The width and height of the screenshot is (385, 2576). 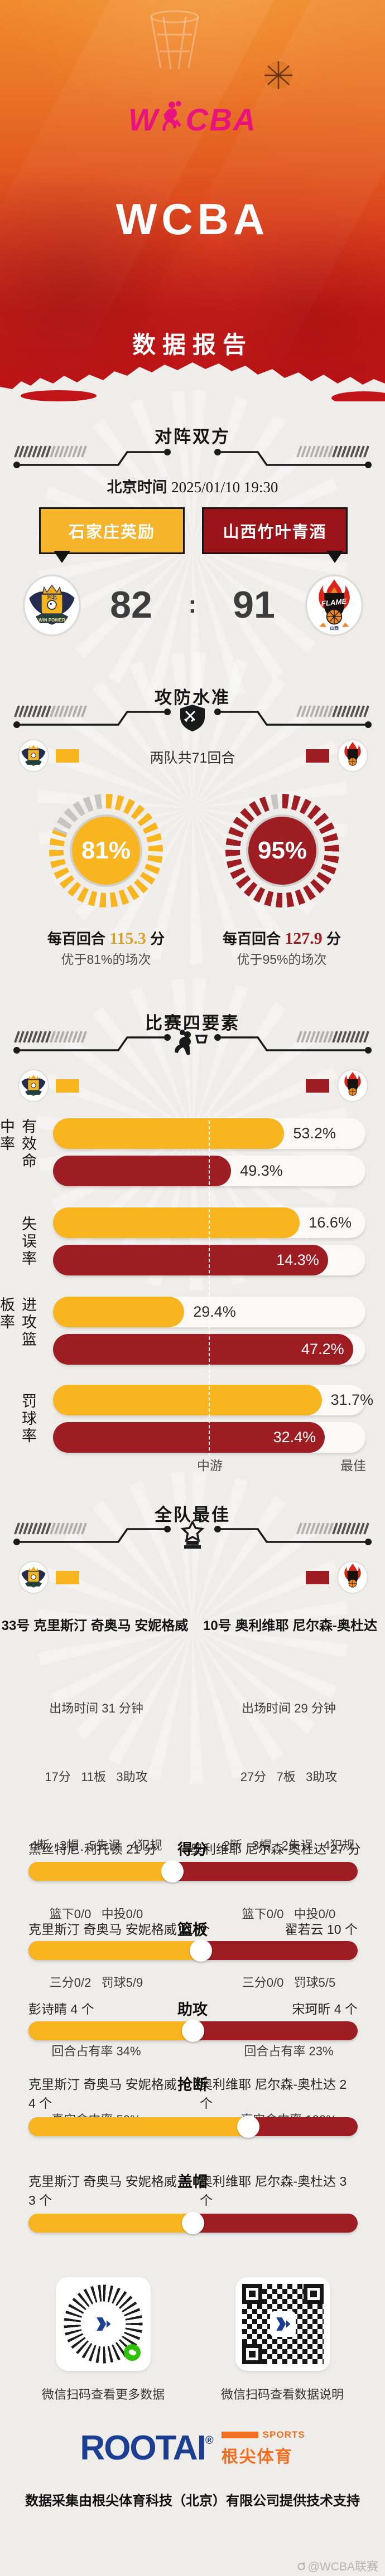 I want to click on away-team-name: 山西竹叶青酒, so click(x=275, y=532).